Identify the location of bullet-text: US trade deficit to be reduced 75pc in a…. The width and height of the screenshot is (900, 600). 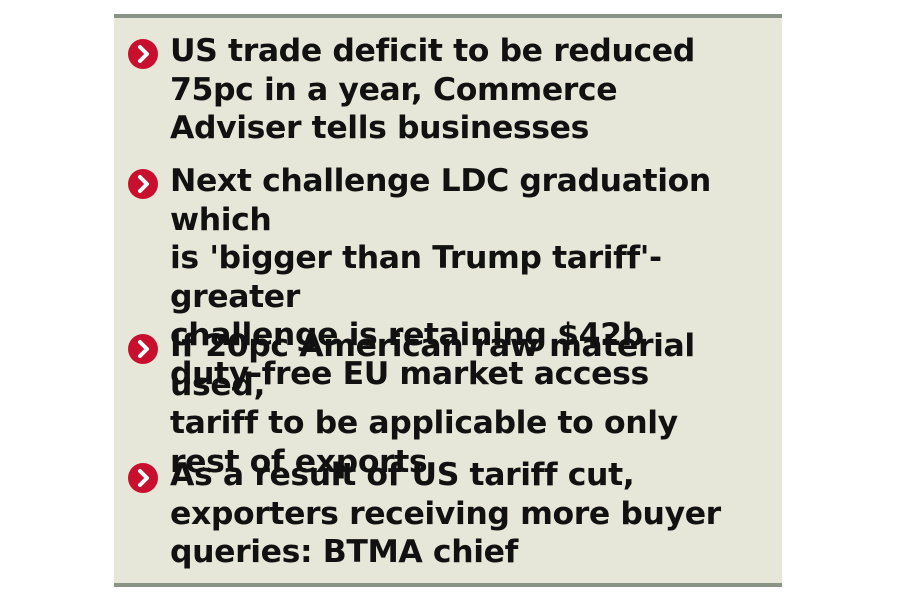
(432, 89).